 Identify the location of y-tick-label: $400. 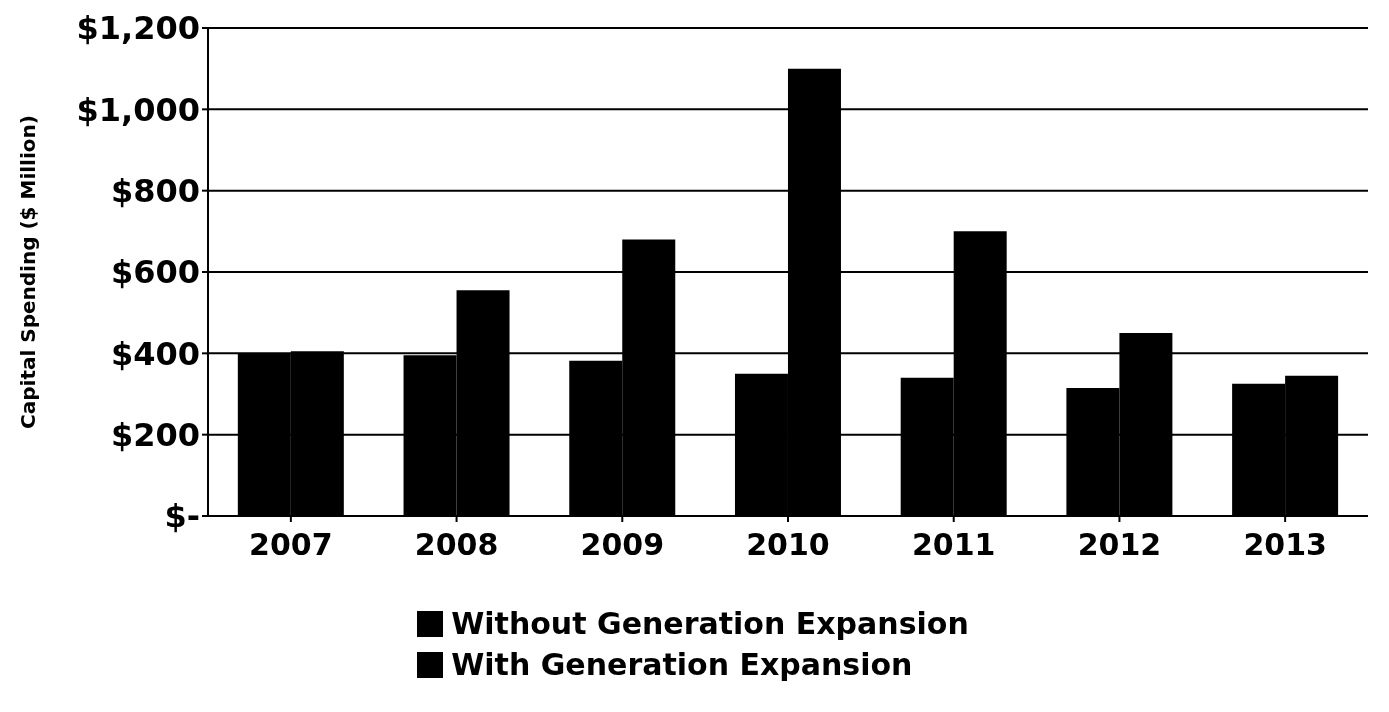
(155, 353).